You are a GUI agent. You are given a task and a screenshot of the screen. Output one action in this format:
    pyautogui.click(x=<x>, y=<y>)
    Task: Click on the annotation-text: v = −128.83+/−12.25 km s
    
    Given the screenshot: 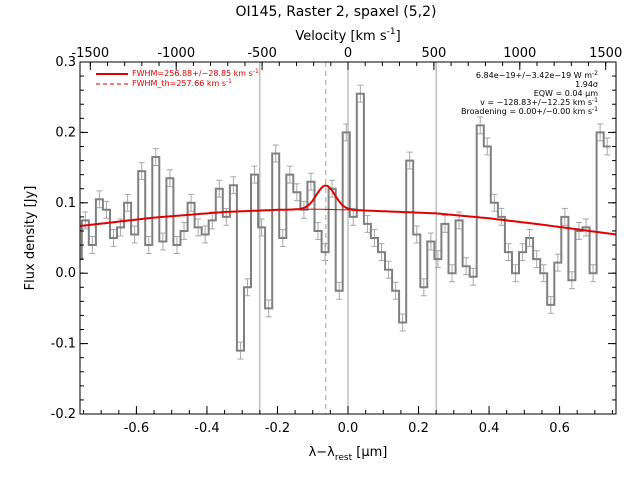 What is the action you would take?
    pyautogui.click(x=536, y=102)
    